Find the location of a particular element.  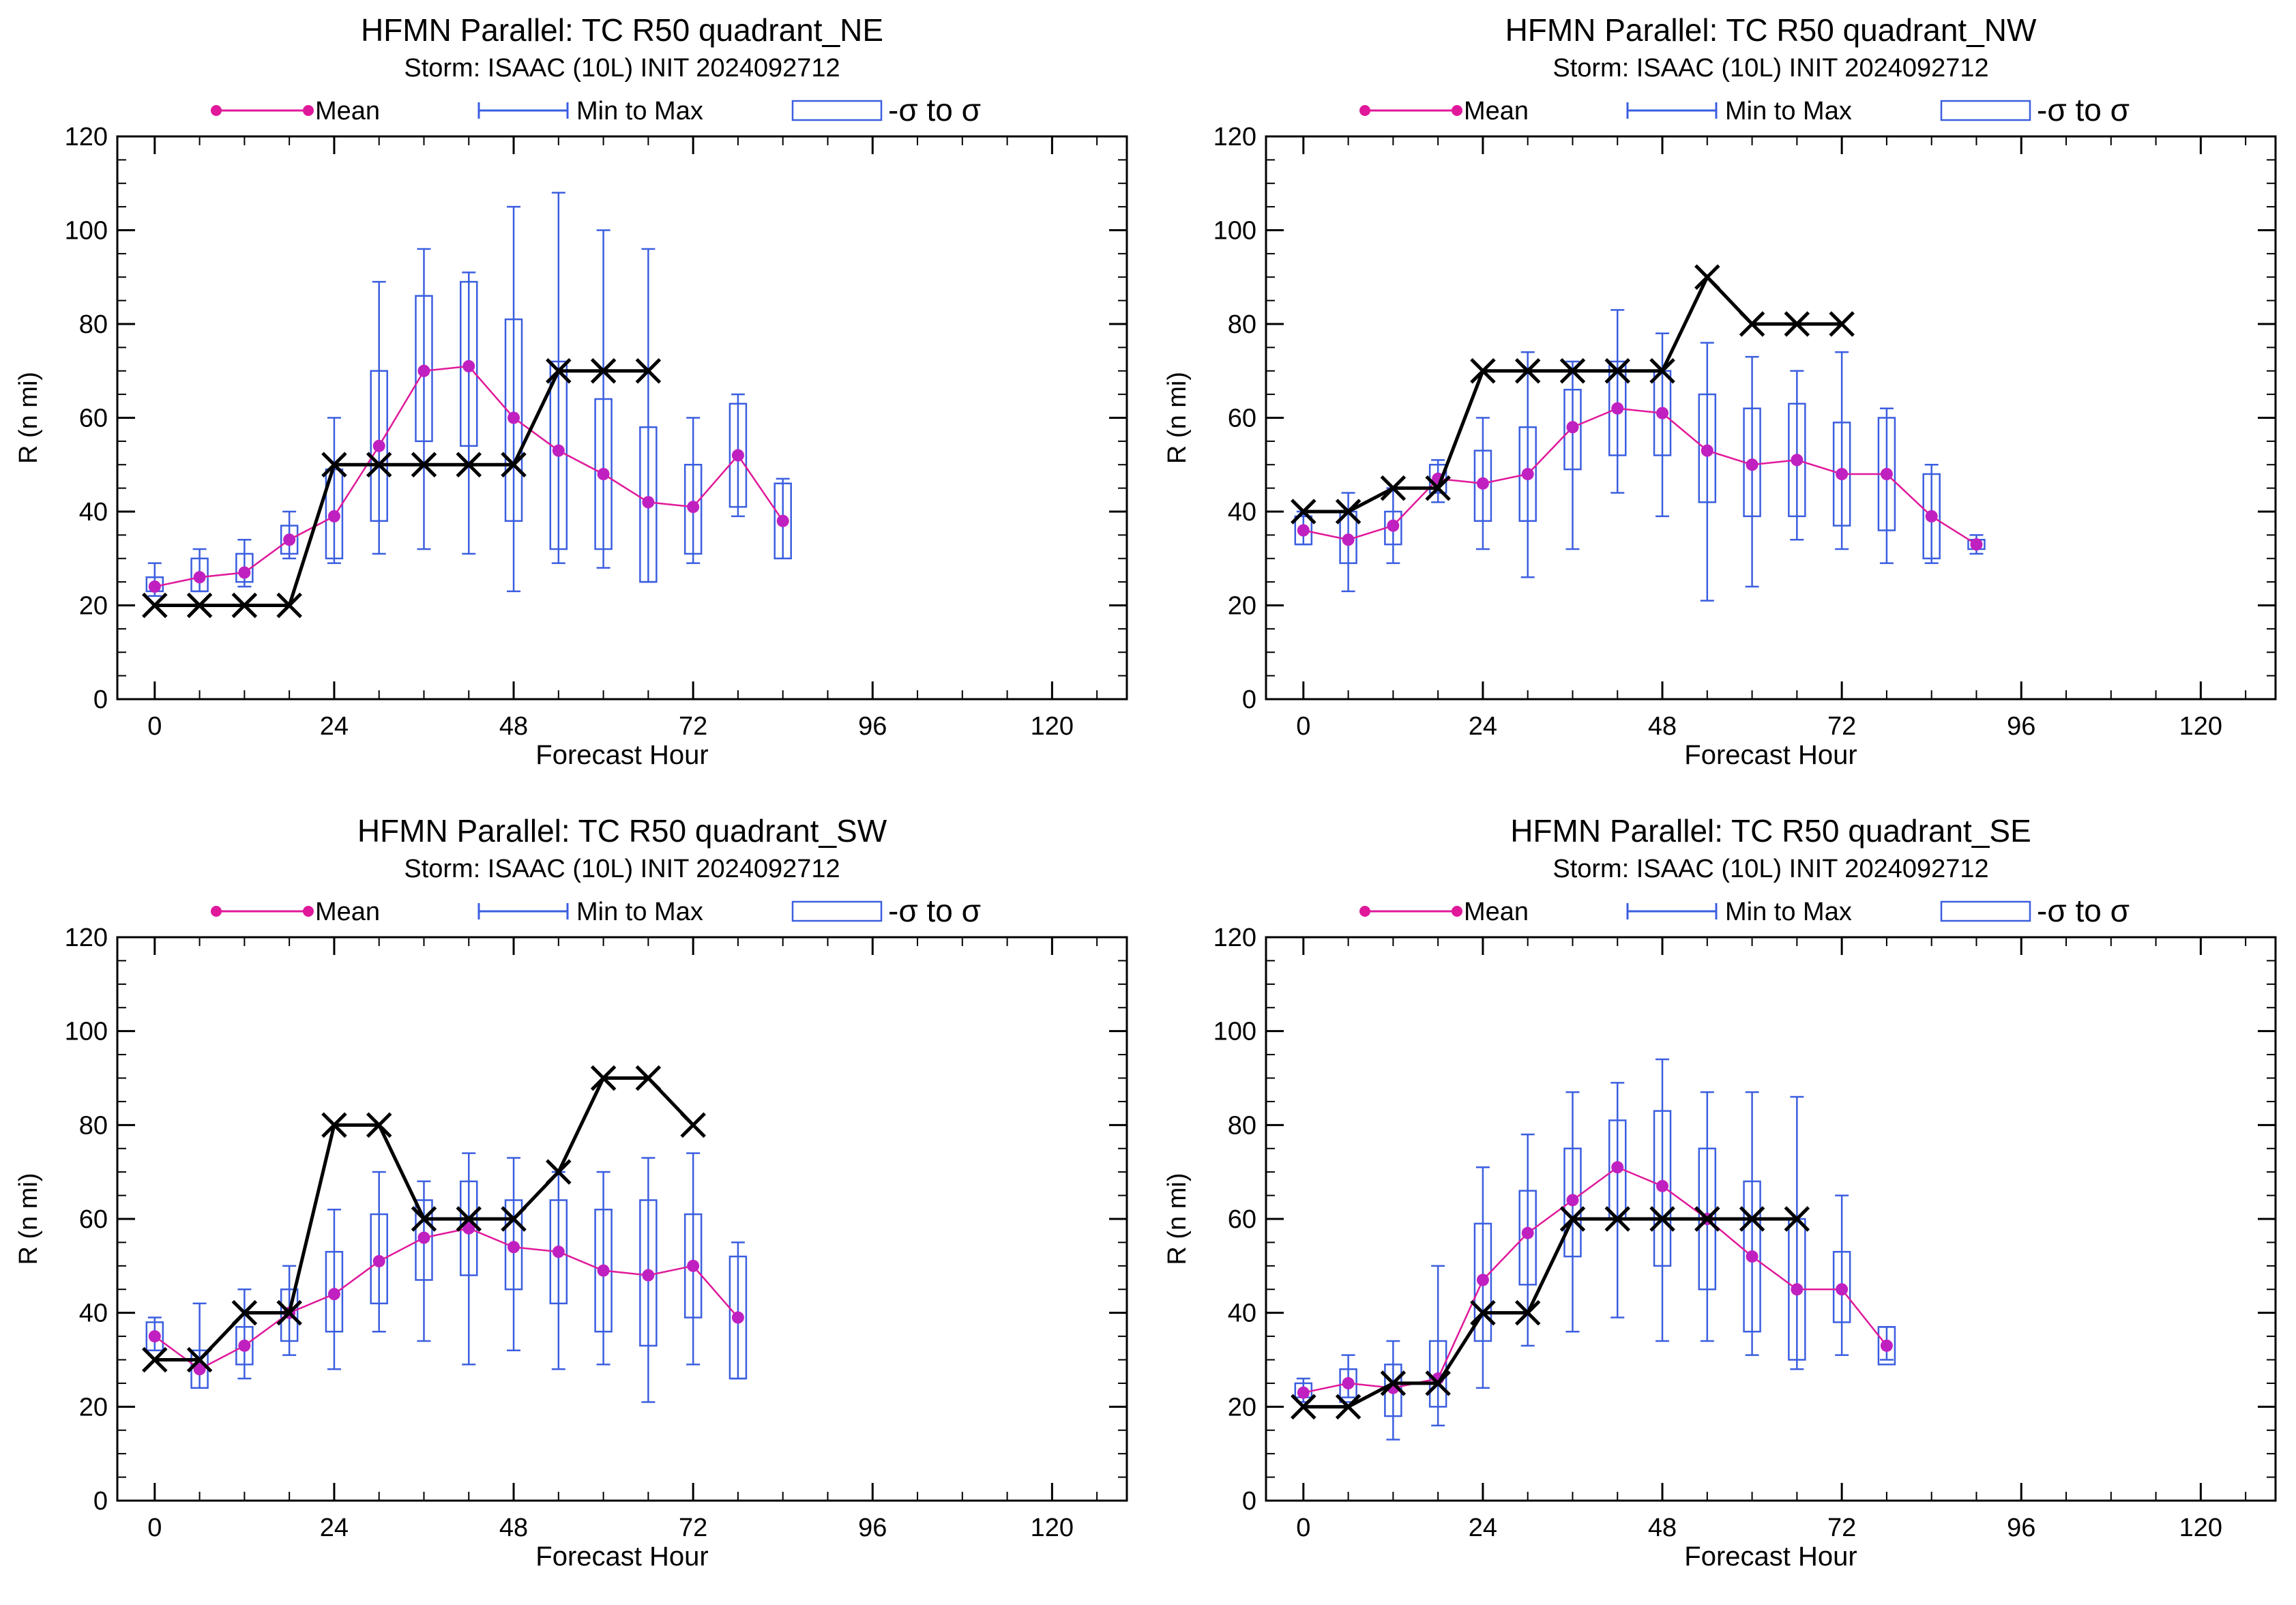

y-tick-label: 0 is located at coordinates (100, 1502).